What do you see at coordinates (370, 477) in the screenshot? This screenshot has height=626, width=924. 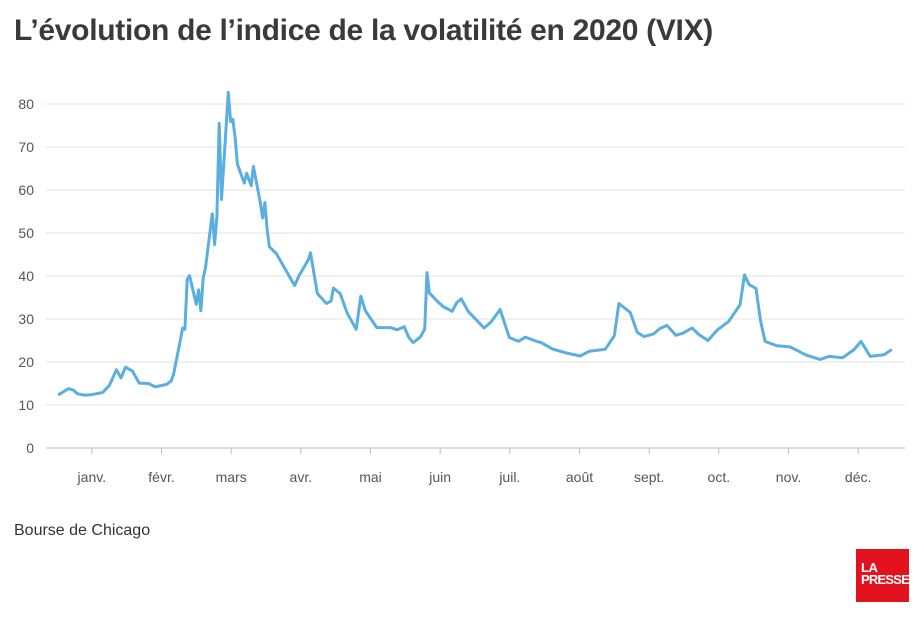 I see `x-tick-label: mai` at bounding box center [370, 477].